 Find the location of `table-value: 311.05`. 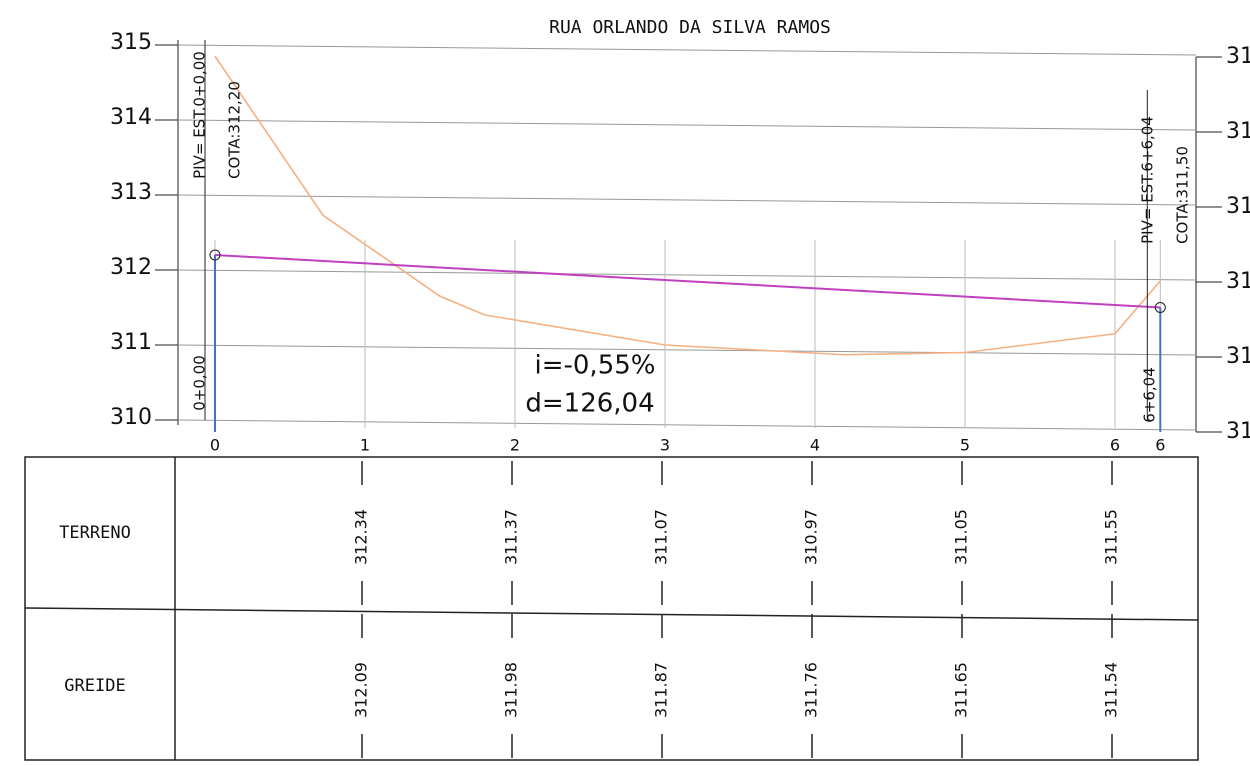

table-value: 311.05 is located at coordinates (961, 537).